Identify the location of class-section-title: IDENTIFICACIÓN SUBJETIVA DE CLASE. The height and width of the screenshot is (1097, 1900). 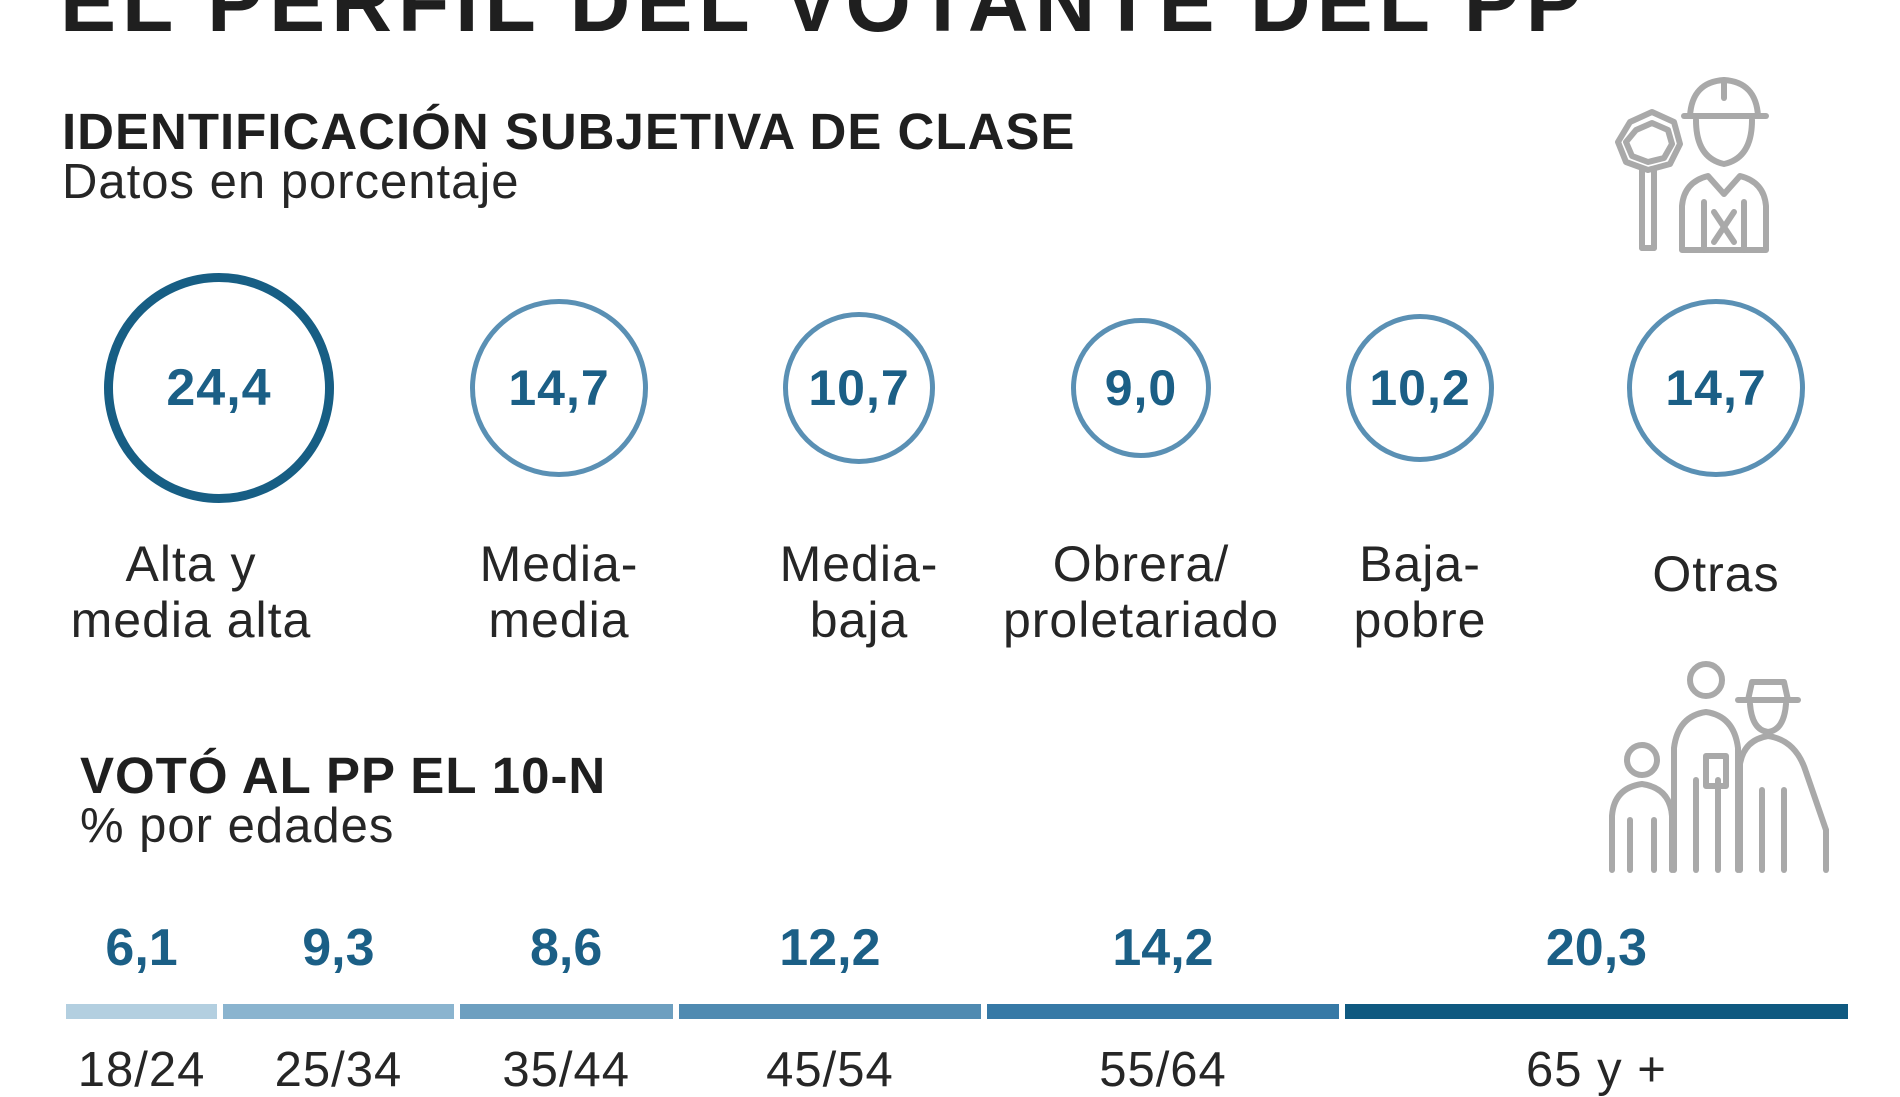
(569, 131).